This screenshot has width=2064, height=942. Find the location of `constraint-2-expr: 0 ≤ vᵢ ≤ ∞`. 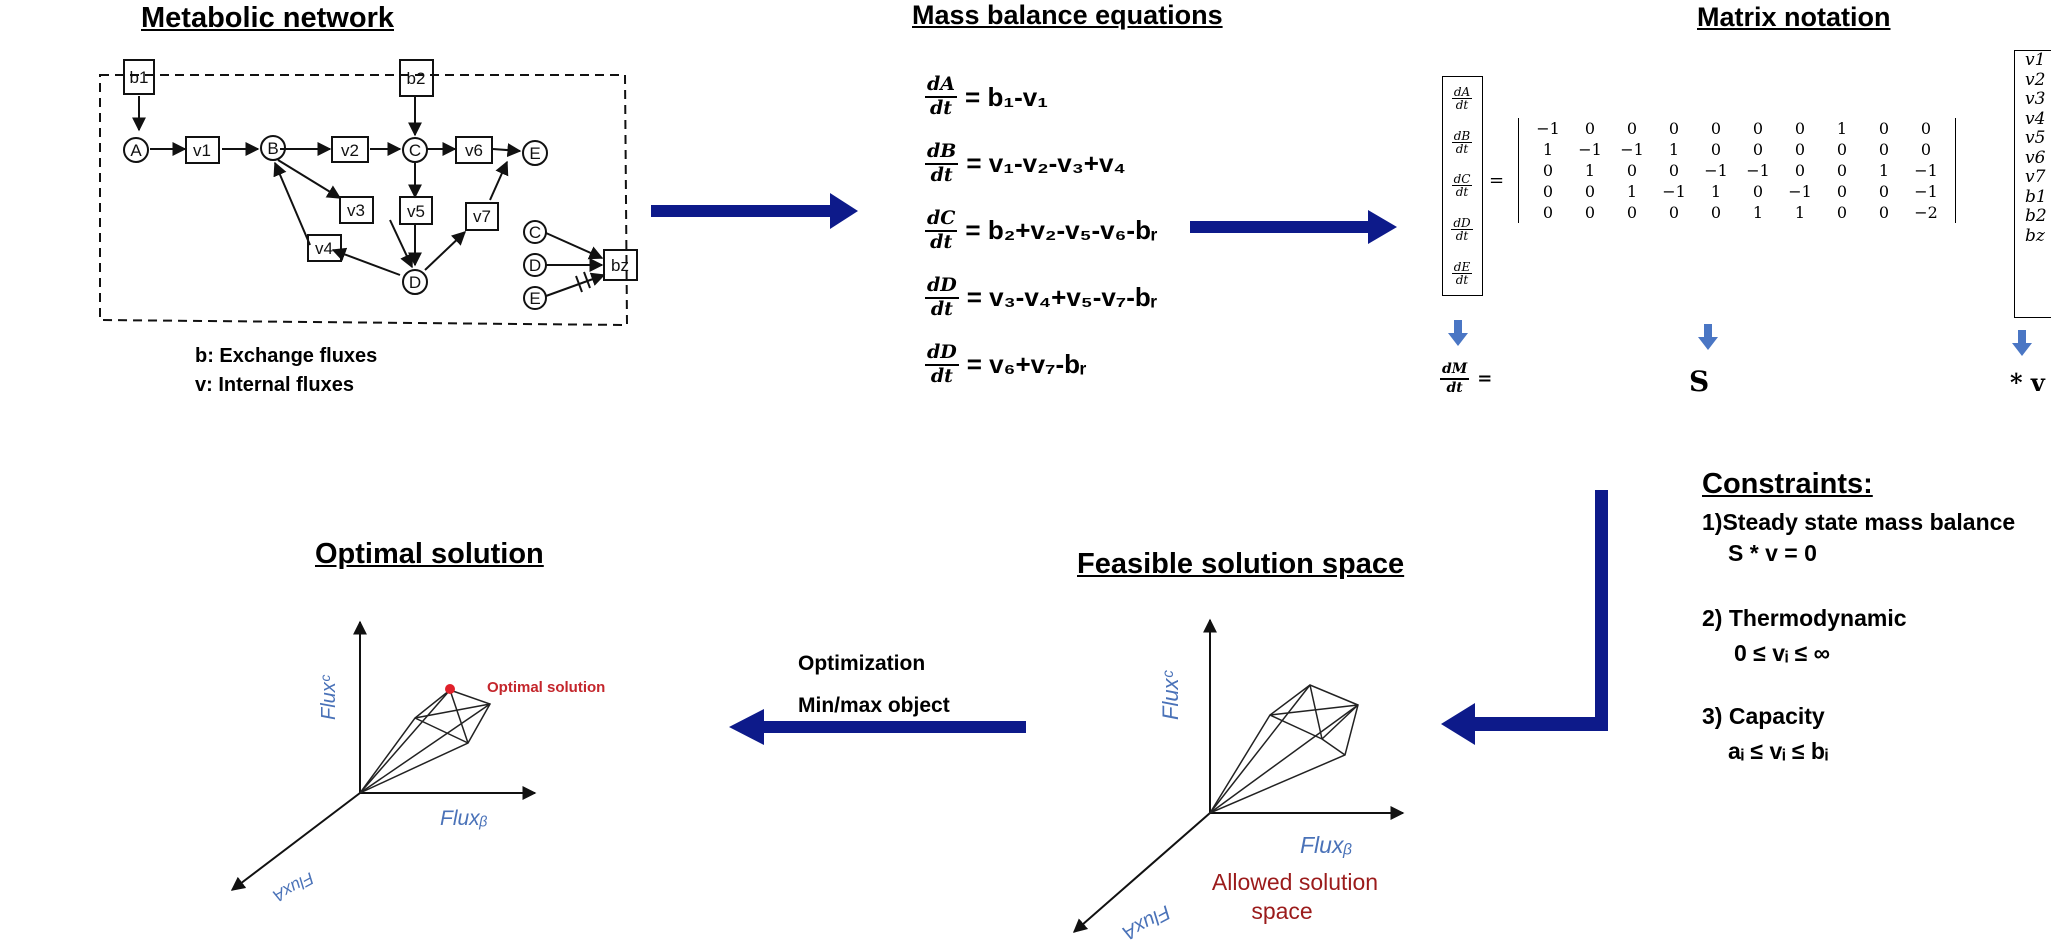

constraint-2-expr: 0 ≤ vᵢ ≤ ∞ is located at coordinates (1782, 653).